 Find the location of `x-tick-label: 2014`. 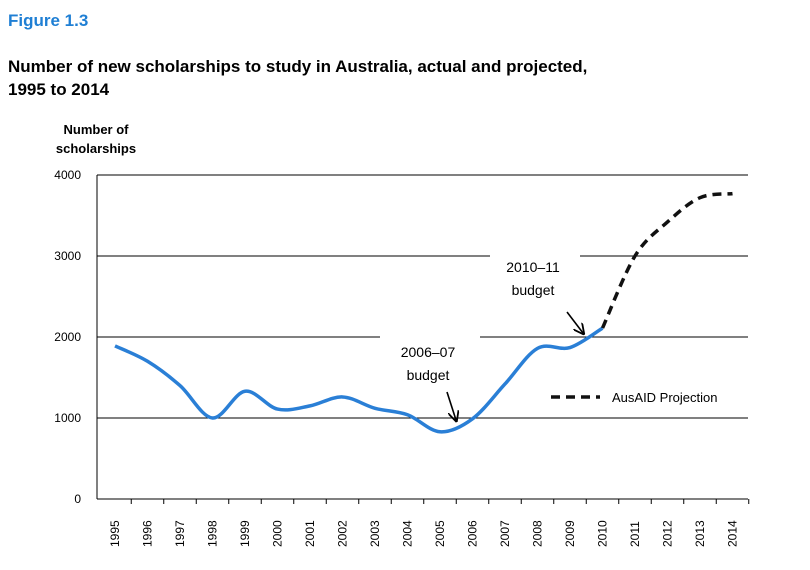

x-tick-label: 2014 is located at coordinates (733, 533).